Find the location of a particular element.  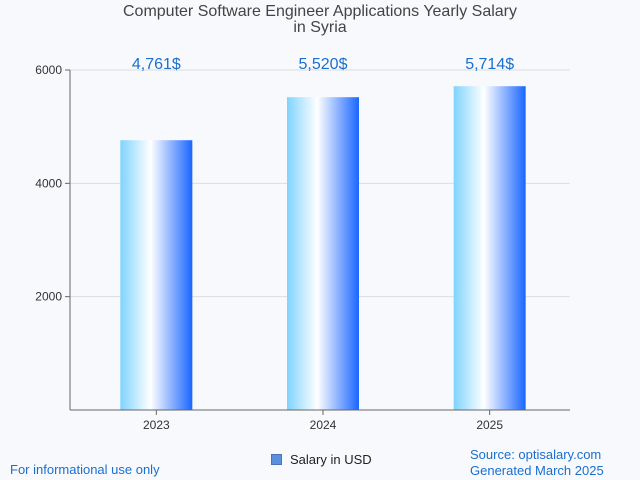

disclaimer-text: For informational use only is located at coordinates (85, 469).